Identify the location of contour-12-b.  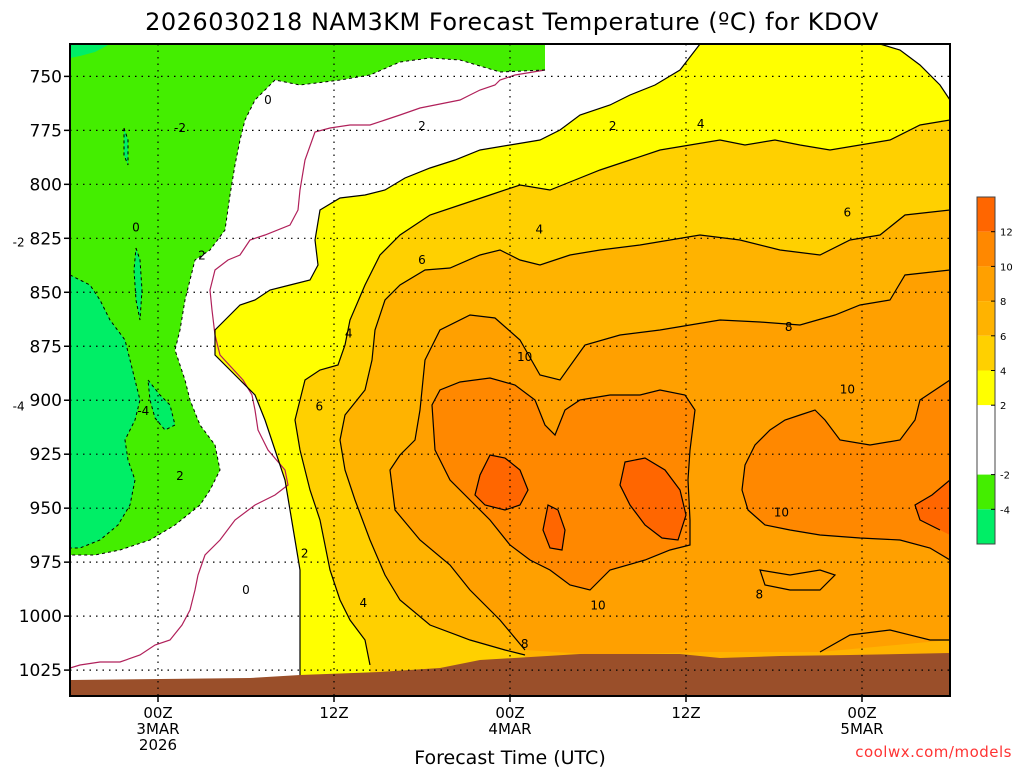
(554, 527).